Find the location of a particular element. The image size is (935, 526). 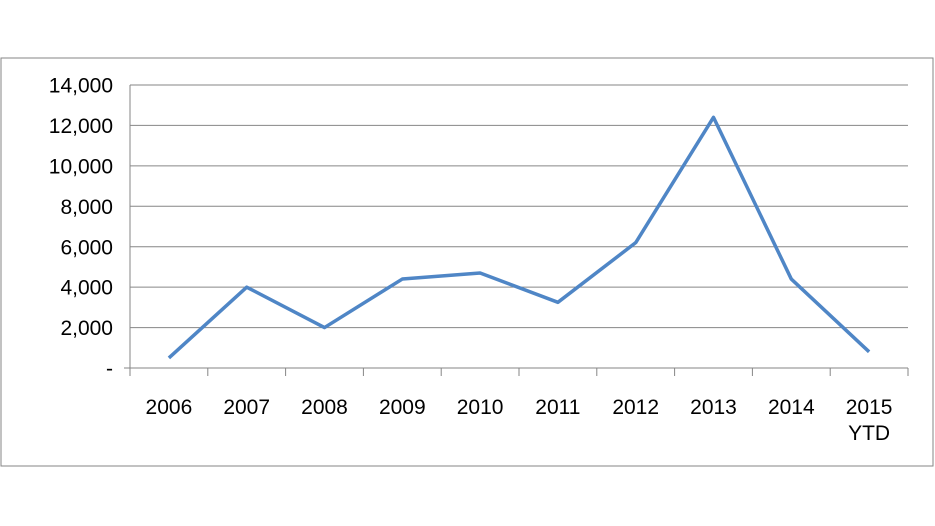

x-tick-label: 2006 is located at coordinates (169, 407).